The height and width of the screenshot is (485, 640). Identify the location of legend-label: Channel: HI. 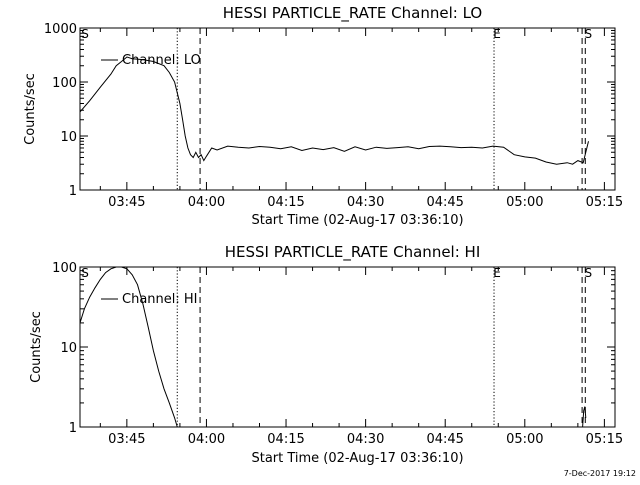
(160, 299).